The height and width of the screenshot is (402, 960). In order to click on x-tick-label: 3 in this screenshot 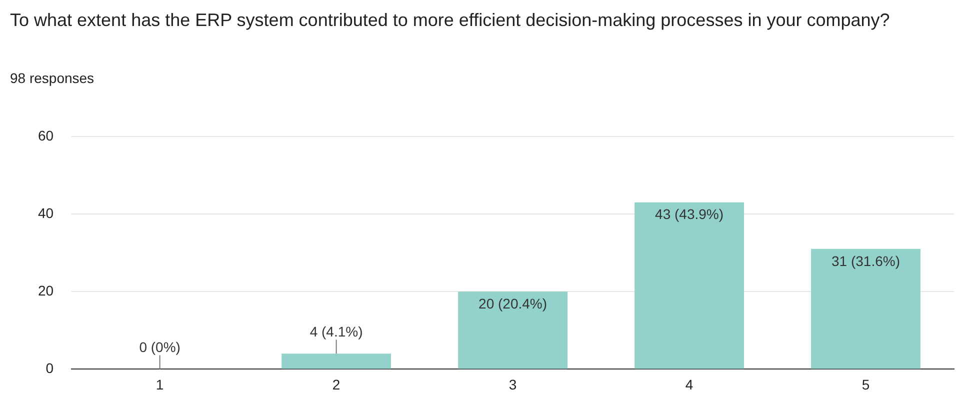, I will do `click(512, 384)`.